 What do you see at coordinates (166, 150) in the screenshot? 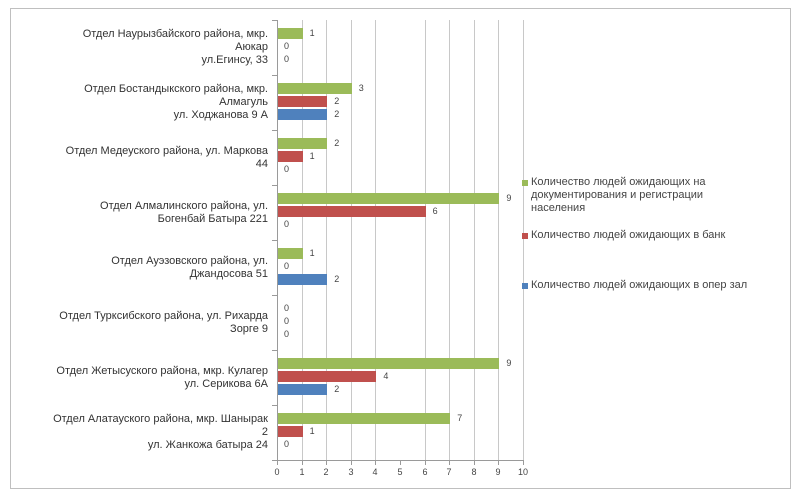
I see `category-label-line: Отдел Медеуского района, ул. Маркова` at bounding box center [166, 150].